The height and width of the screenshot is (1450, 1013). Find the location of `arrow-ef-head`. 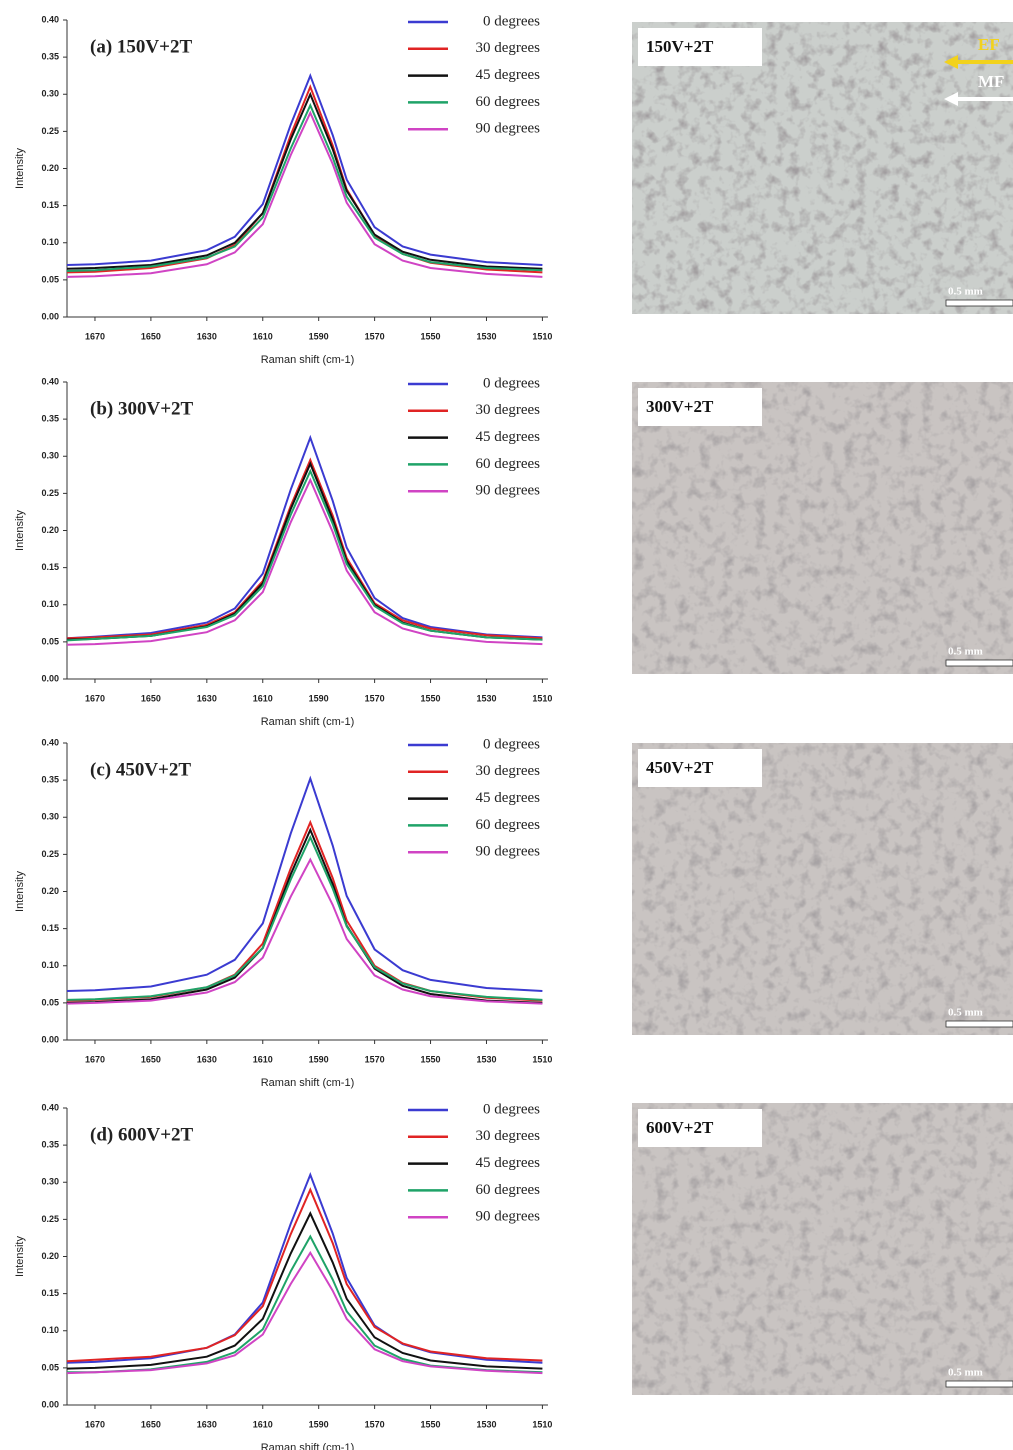

arrow-ef-head is located at coordinates (951, 62).